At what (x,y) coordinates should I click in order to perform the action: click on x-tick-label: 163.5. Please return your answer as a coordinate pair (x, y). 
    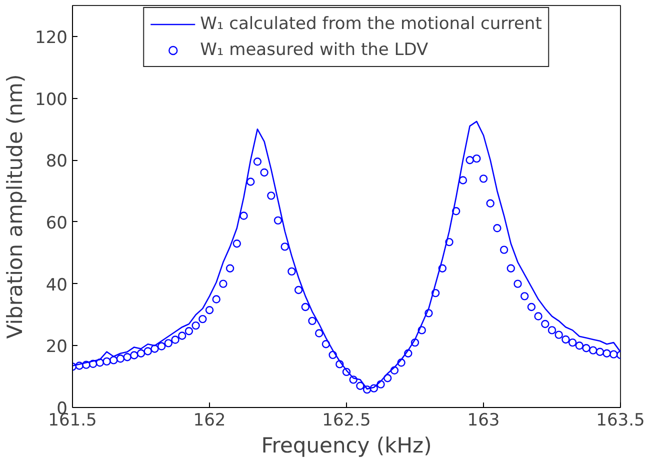
    Looking at the image, I should click on (620, 420).